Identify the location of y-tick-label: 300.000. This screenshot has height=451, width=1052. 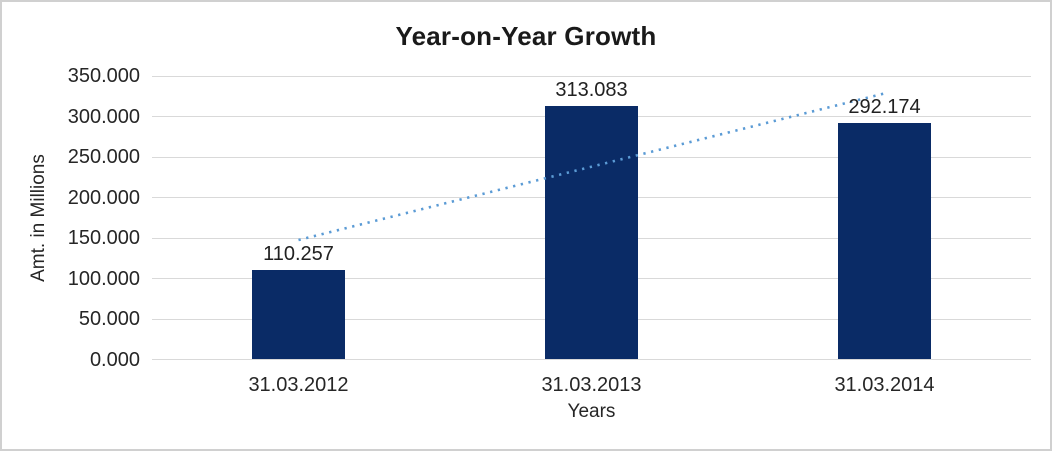
(103, 116).